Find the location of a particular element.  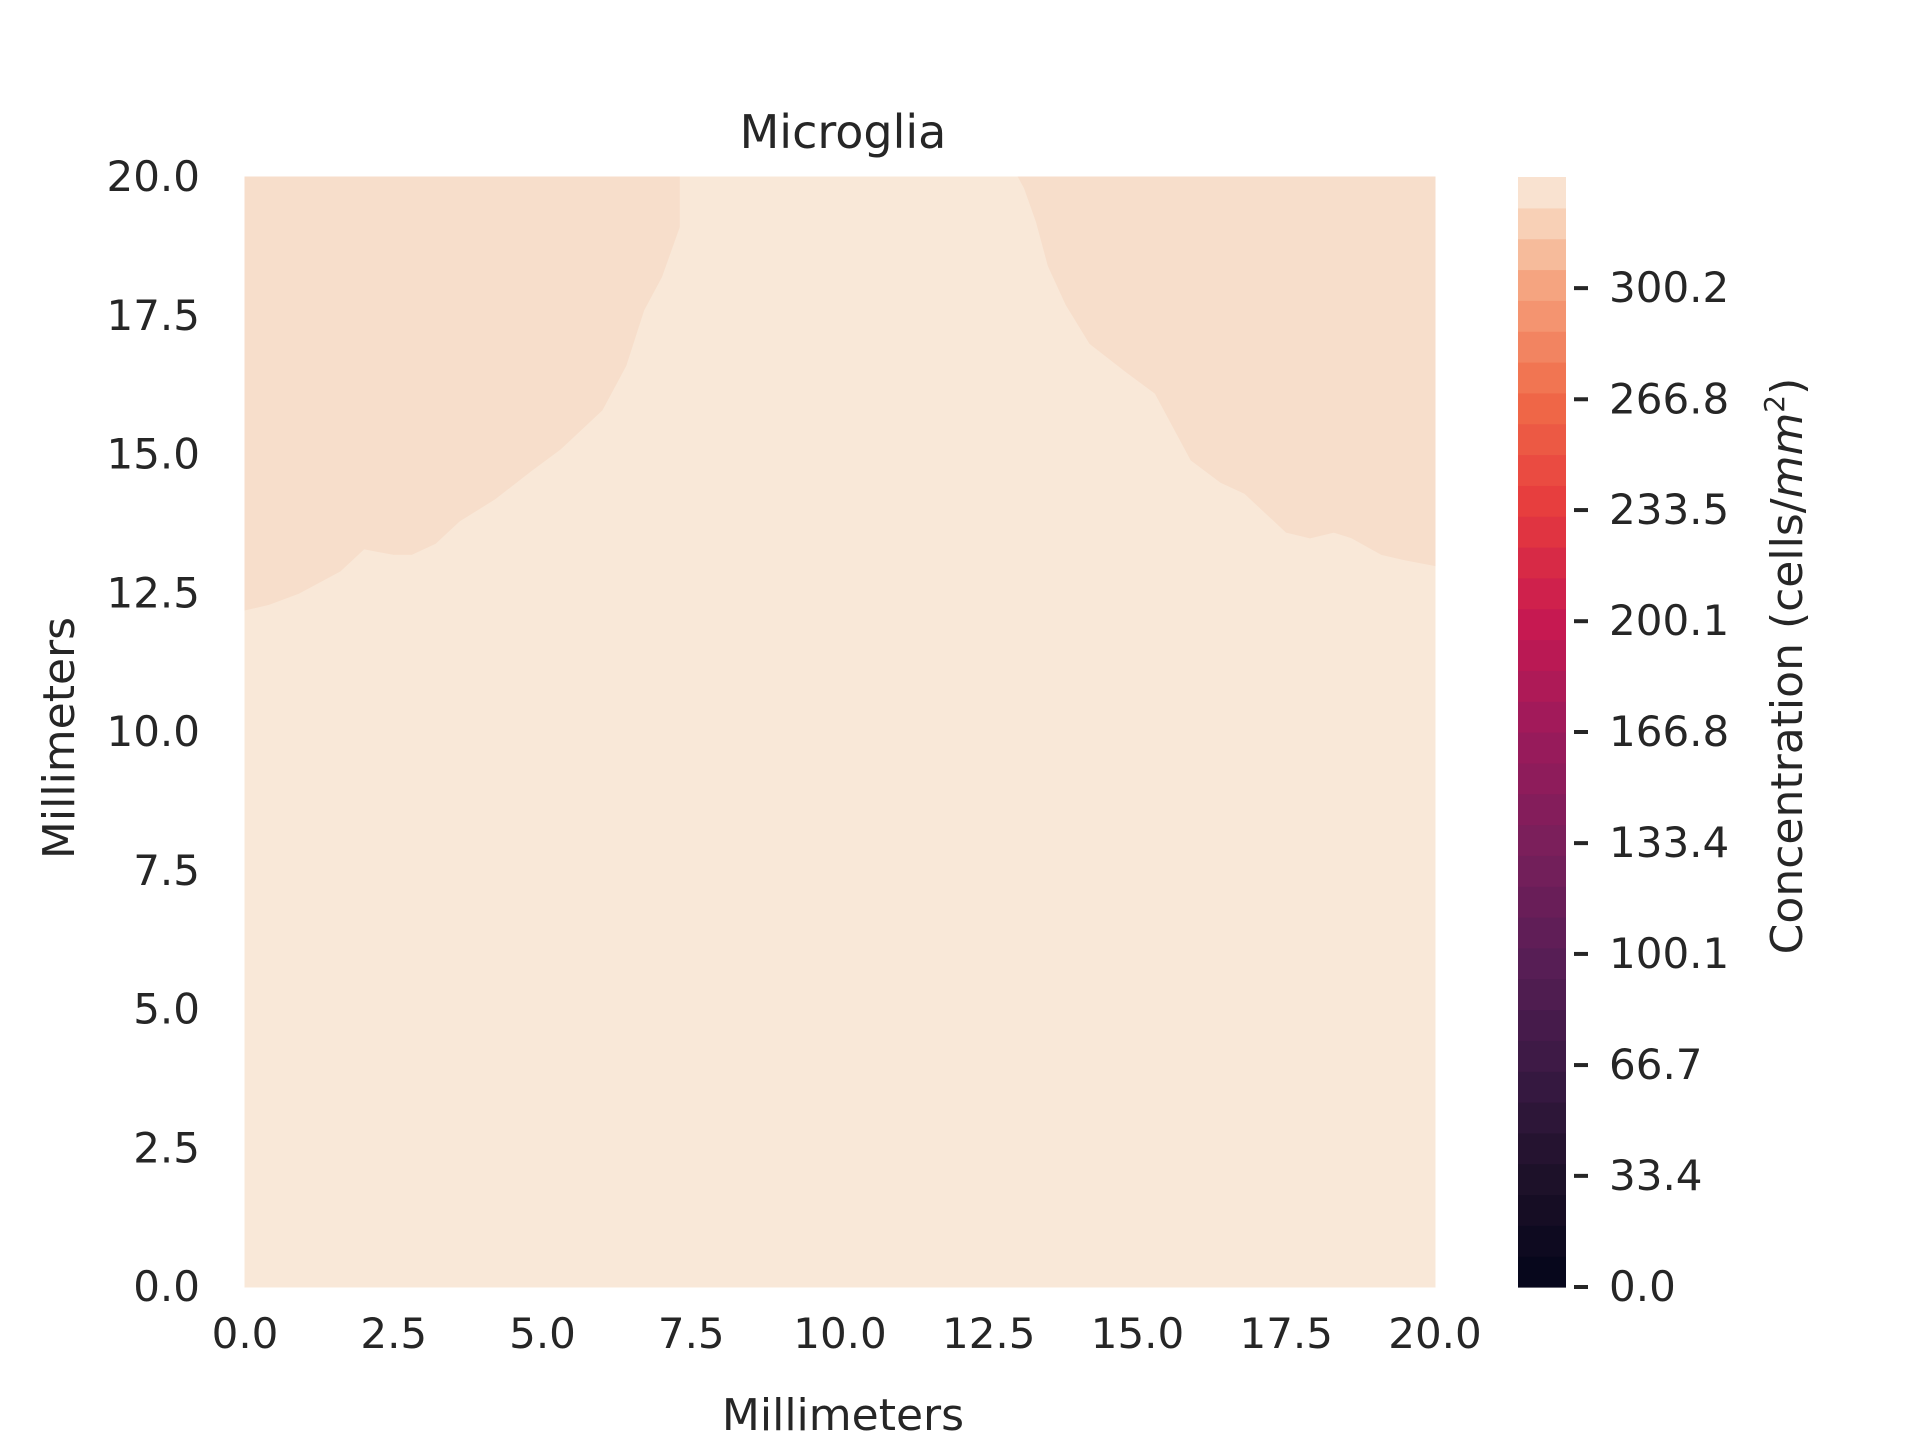

x-tick-label: 10.0 is located at coordinates (840, 1333).